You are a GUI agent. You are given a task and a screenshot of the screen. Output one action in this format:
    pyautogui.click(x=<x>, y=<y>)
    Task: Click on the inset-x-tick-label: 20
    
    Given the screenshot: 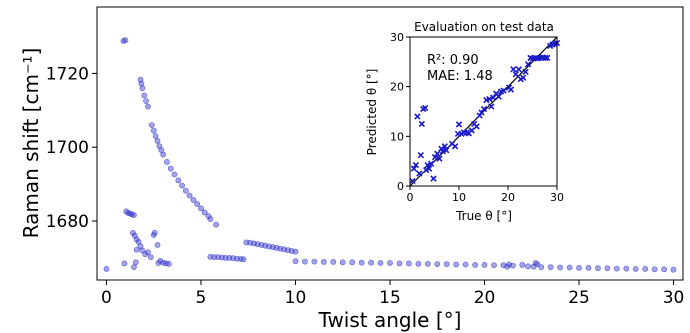 What is the action you would take?
    pyautogui.click(x=508, y=197)
    